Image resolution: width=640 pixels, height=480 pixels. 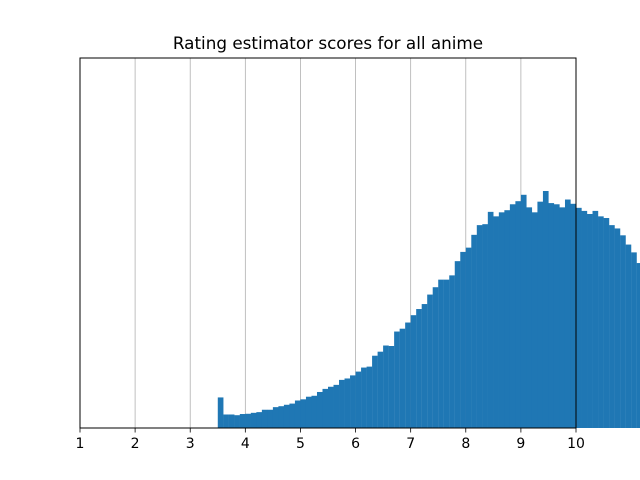 What do you see at coordinates (245, 444) in the screenshot?
I see `x-tick-label: 4` at bounding box center [245, 444].